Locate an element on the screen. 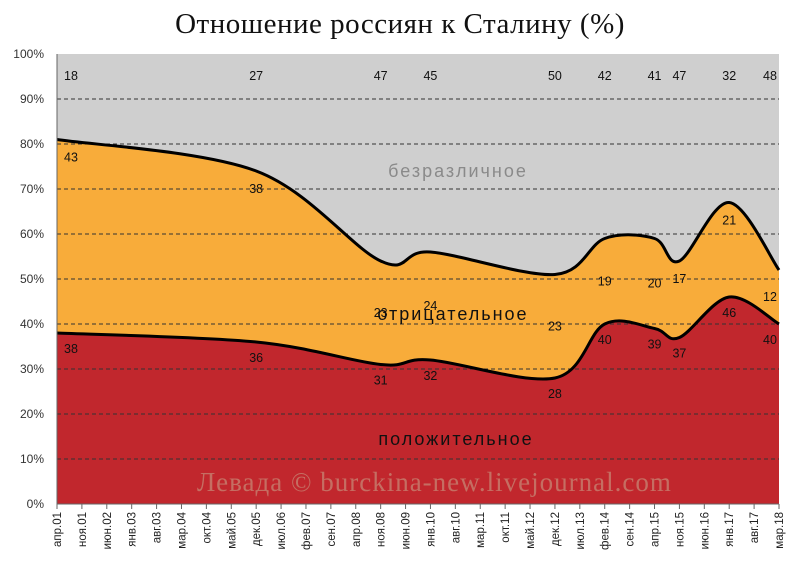 The height and width of the screenshot is (569, 800). data-label-negative: 17 is located at coordinates (679, 279).